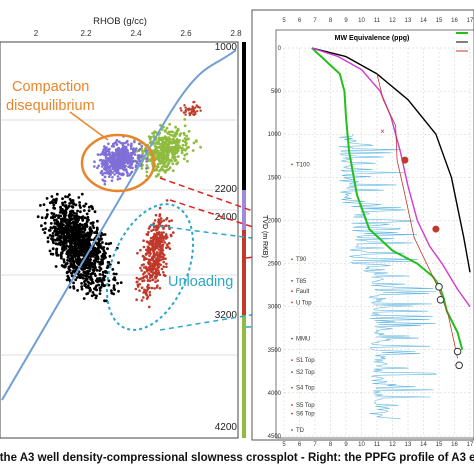  I want to click on ppfg-x-tick-top: 15, so click(439, 21).